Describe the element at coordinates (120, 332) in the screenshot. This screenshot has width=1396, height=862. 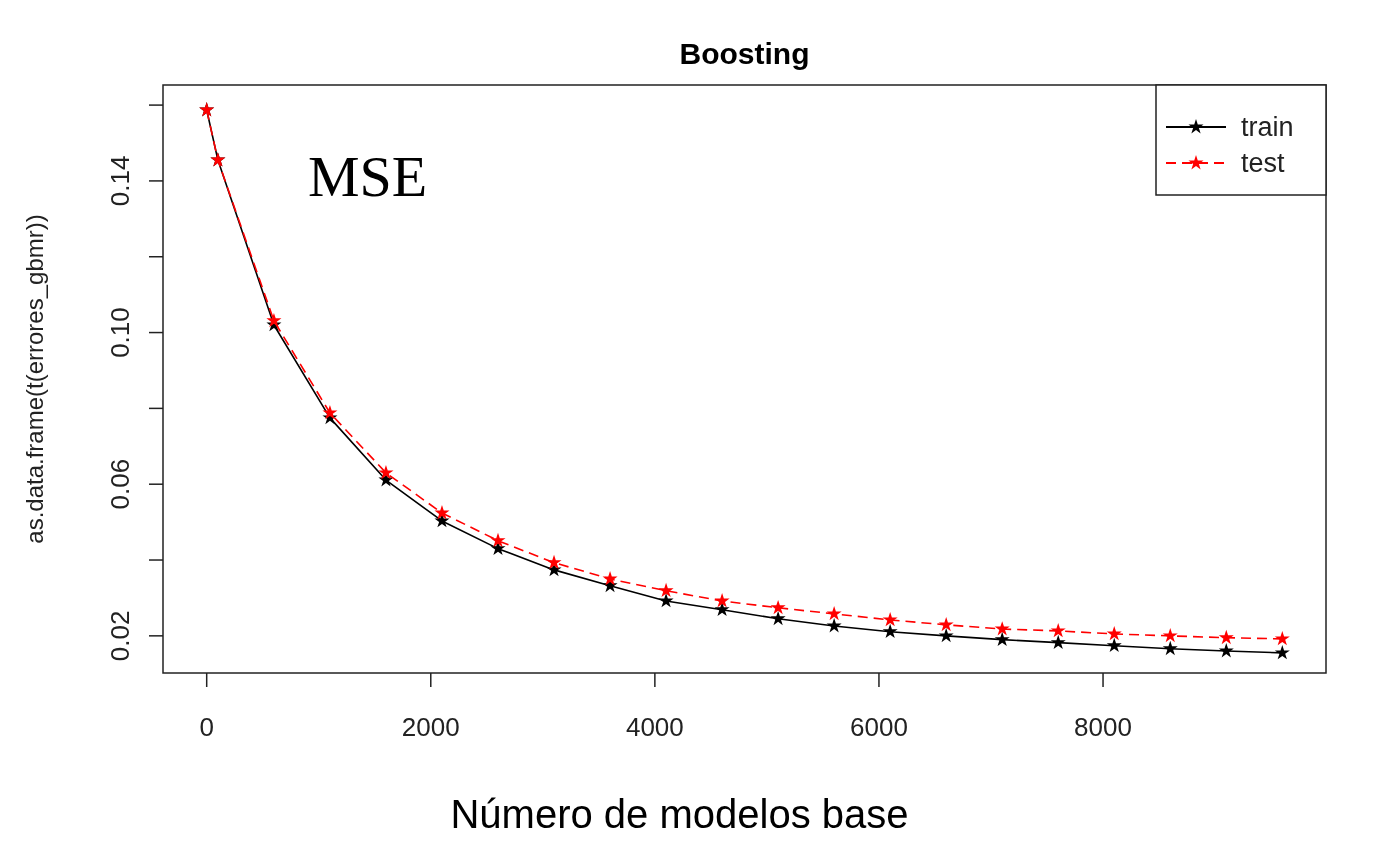
I see `y-tick-label: 0.10` at that location.